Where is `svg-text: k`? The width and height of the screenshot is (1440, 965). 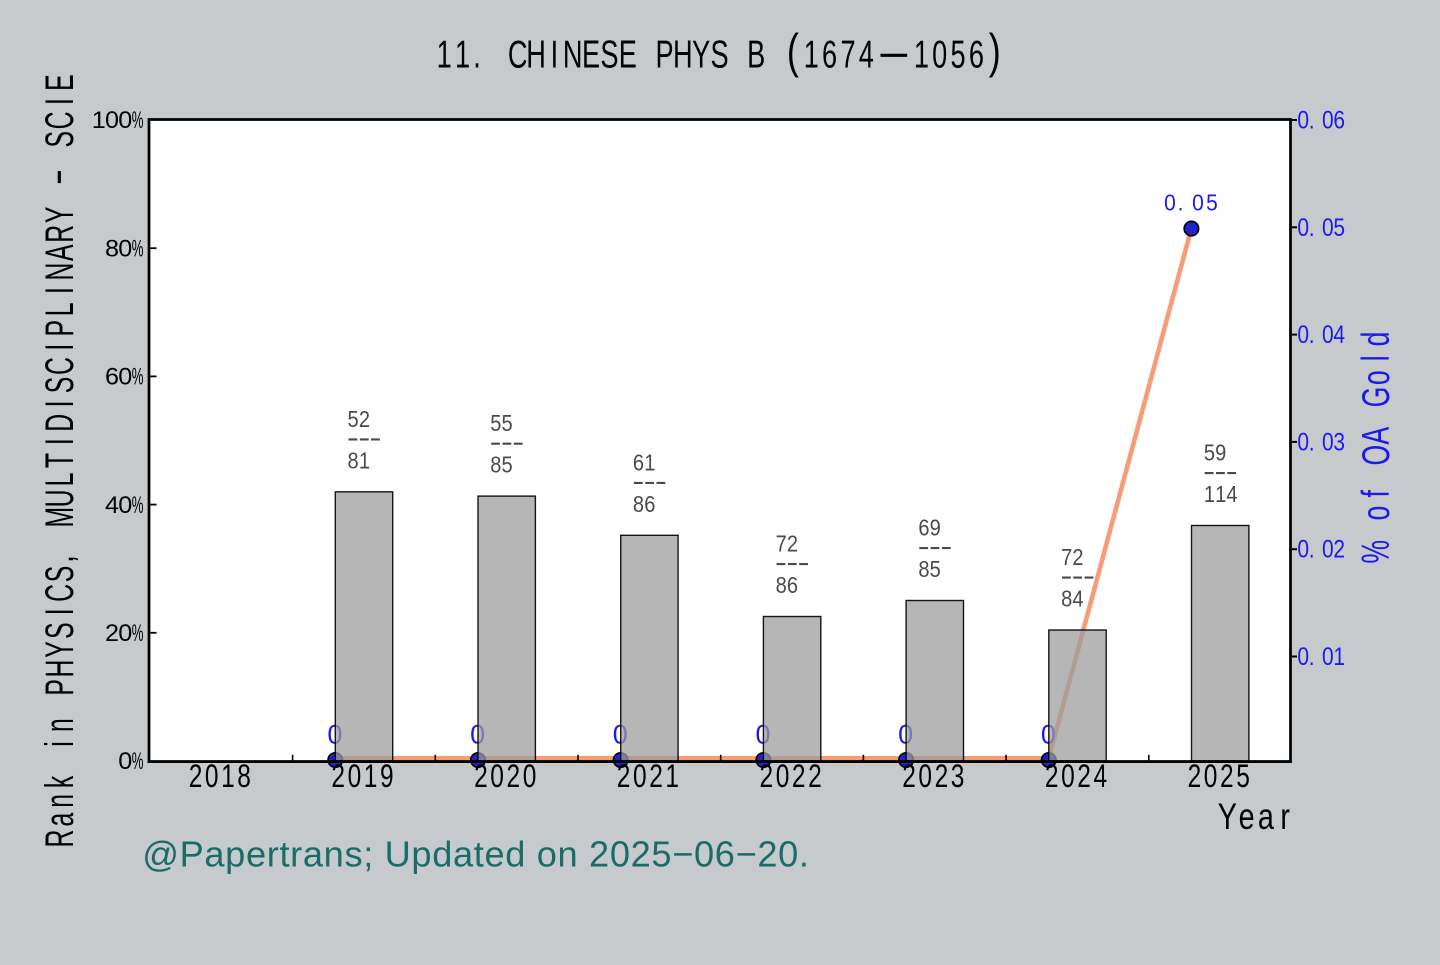 svg-text: k is located at coordinates (60, 781).